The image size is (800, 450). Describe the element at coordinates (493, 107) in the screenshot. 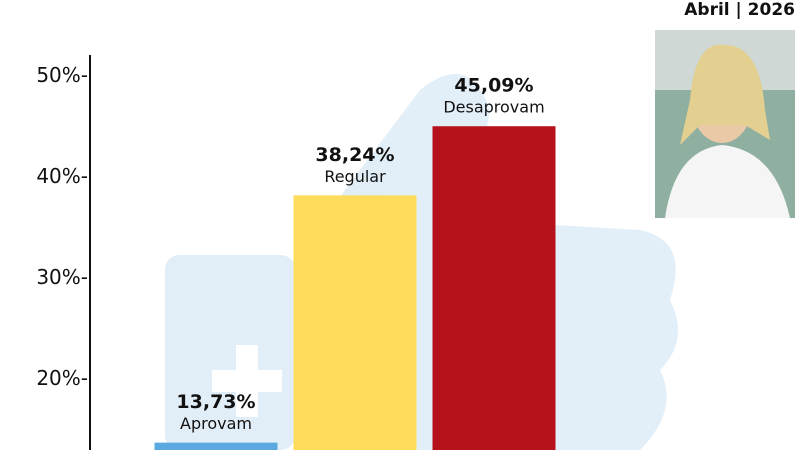

I see `category-label: Desaprovam` at that location.